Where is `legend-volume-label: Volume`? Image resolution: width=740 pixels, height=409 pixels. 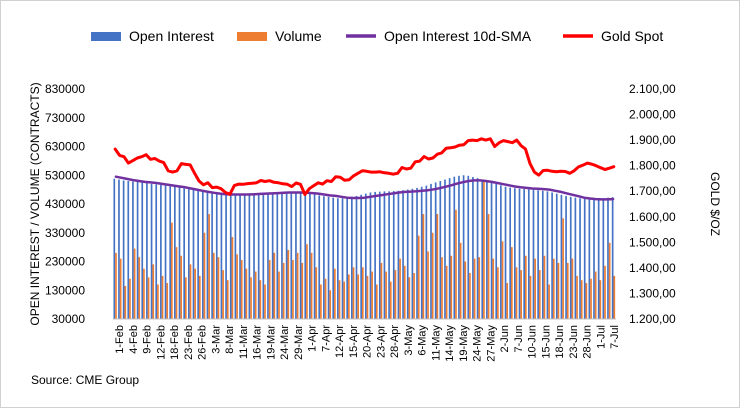 legend-volume-label: Volume is located at coordinates (298, 36).